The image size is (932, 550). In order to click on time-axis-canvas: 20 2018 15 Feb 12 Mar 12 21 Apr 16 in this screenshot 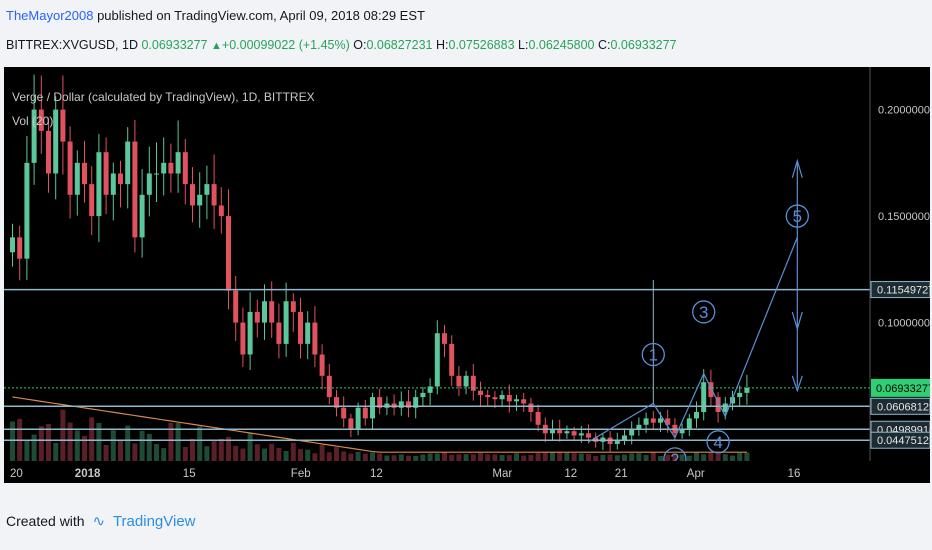, I will do `click(467, 472)`.